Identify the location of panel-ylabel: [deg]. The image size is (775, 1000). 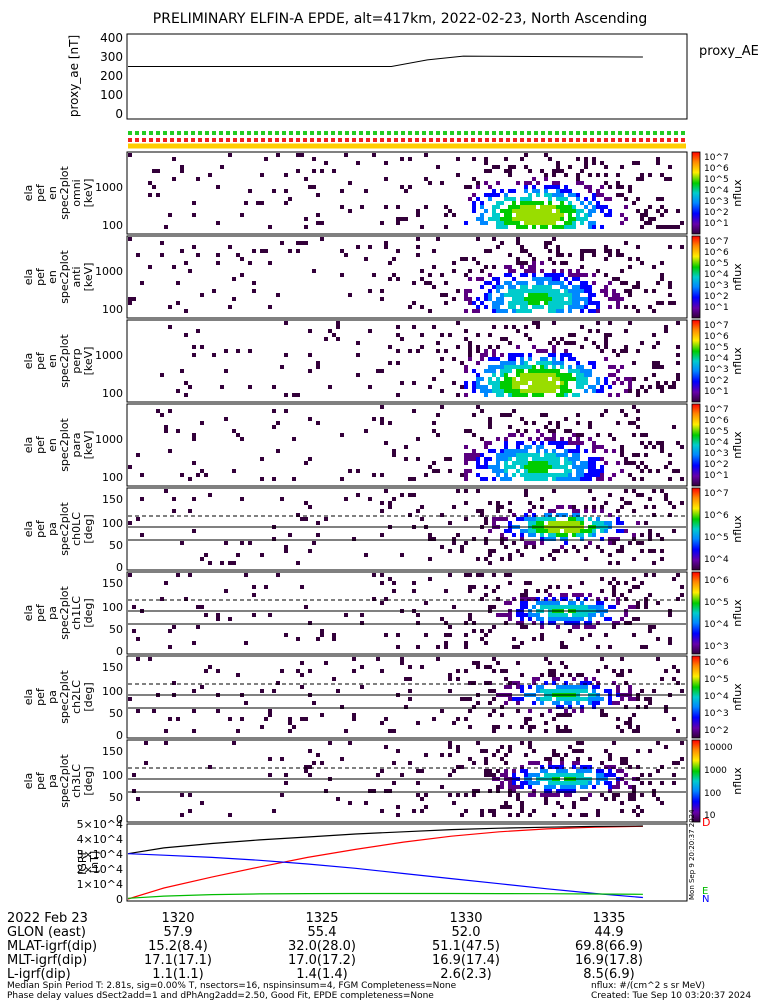
(88, 612).